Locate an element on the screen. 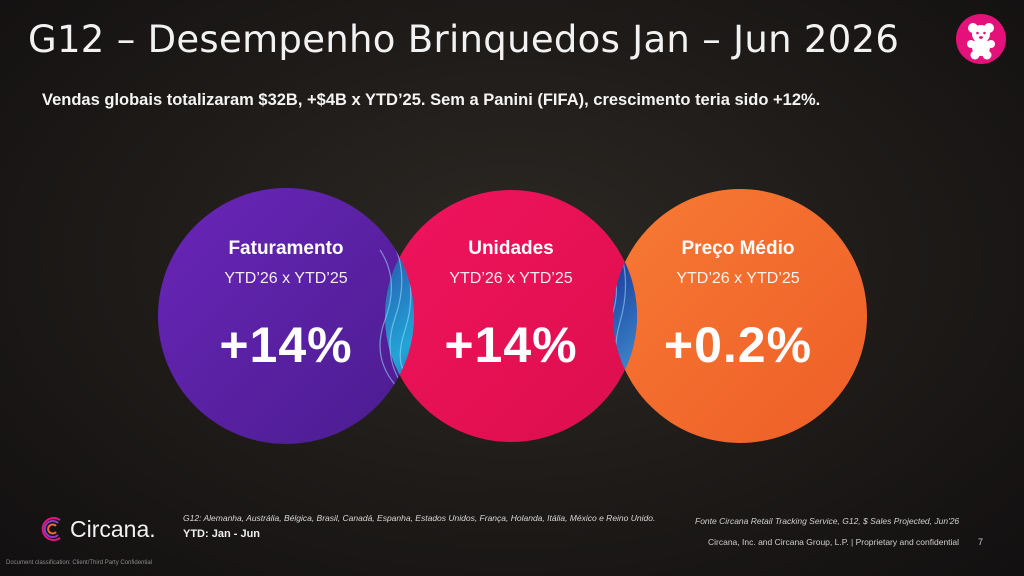 The width and height of the screenshot is (1024, 576). faturamento-block: Faturamento YTD’26 x YTD’25 +14% is located at coordinates (286, 306).